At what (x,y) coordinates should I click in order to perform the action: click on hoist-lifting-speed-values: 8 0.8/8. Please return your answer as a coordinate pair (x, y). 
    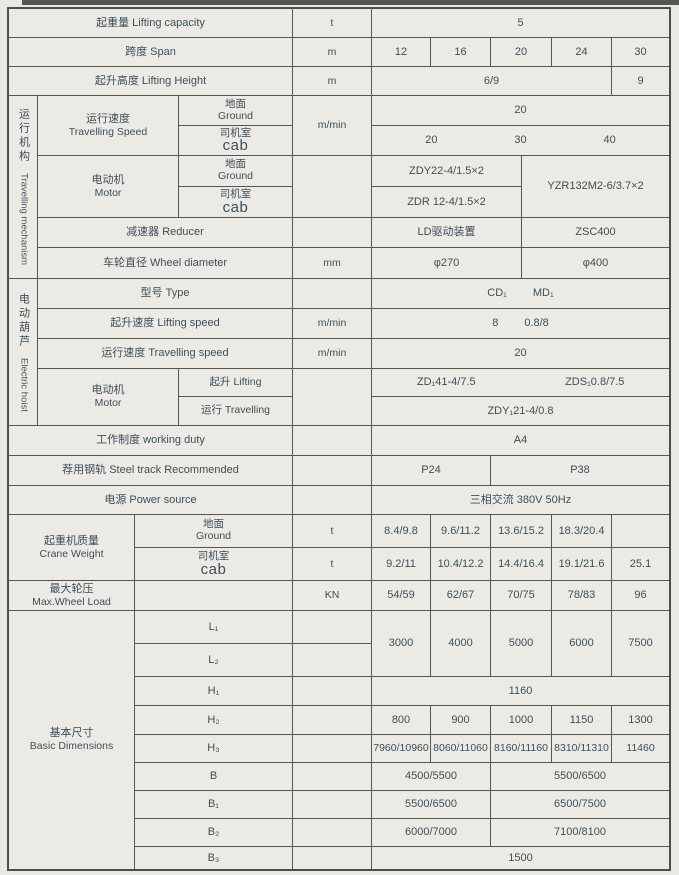
    Looking at the image, I should click on (520, 324).